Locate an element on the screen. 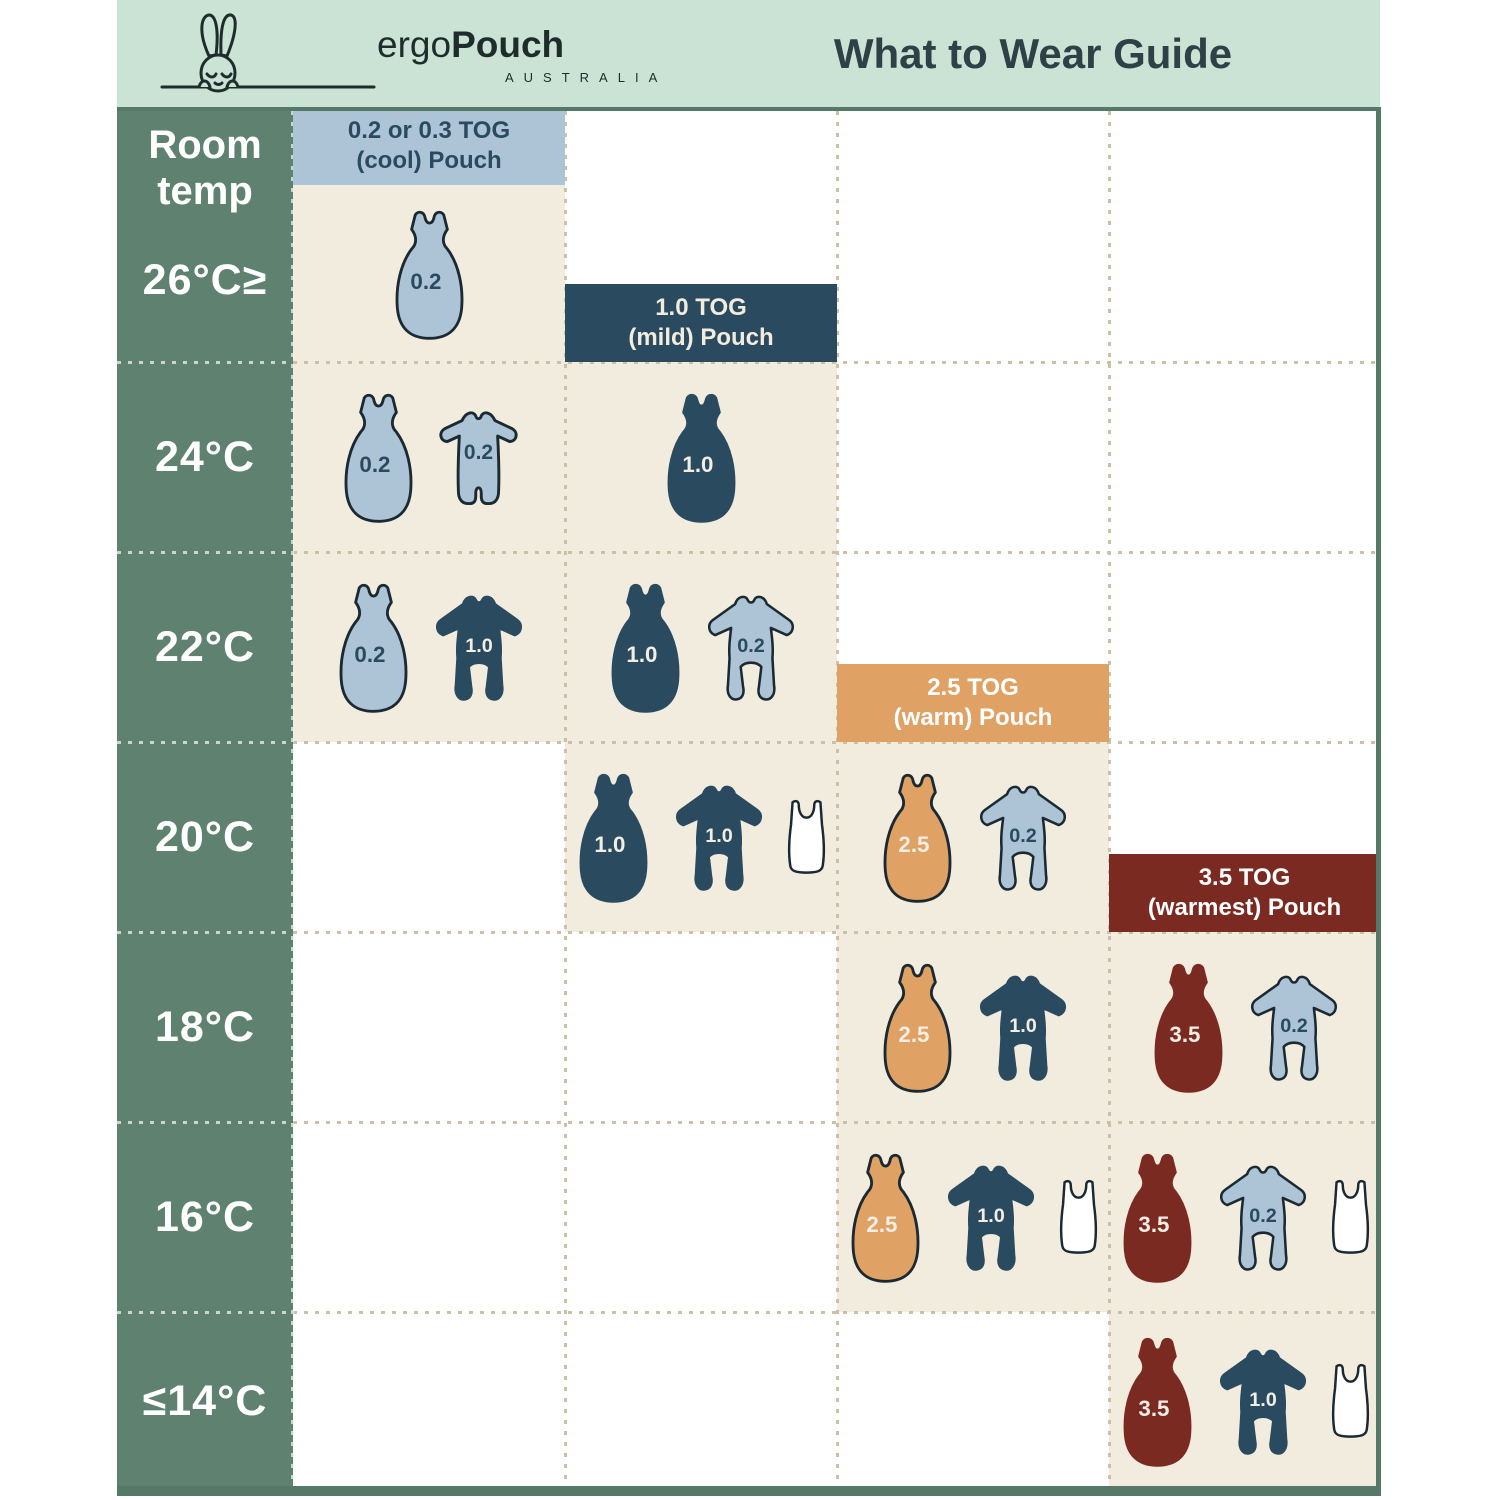 This screenshot has height=1500, width=1500. header-band: ergoPouch AUSTRALIA What to Wear Guide is located at coordinates (748, 53).